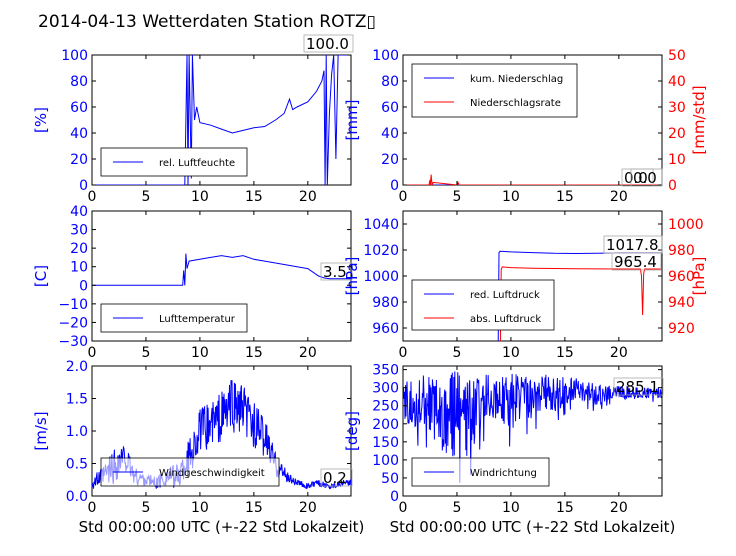 Image resolution: width=736 pixels, height=556 pixels. I want to click on y-tick-label: 980, so click(385, 303).